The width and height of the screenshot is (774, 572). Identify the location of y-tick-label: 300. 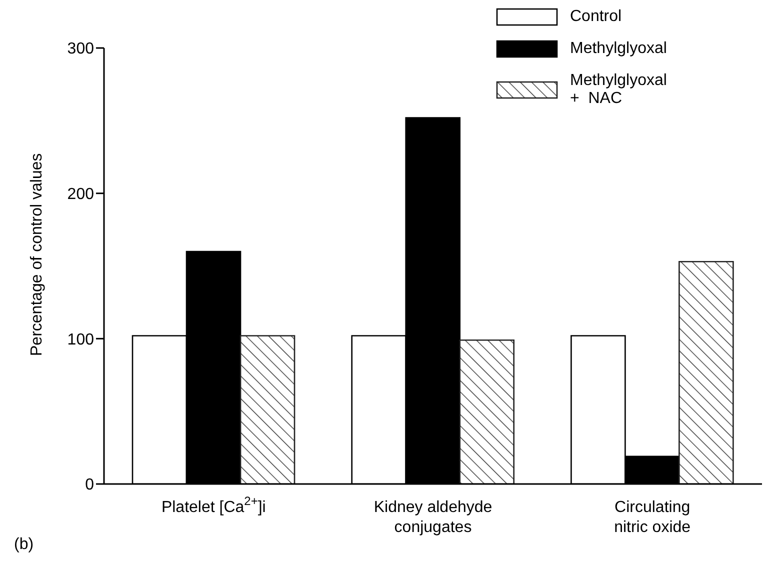
(80, 49).